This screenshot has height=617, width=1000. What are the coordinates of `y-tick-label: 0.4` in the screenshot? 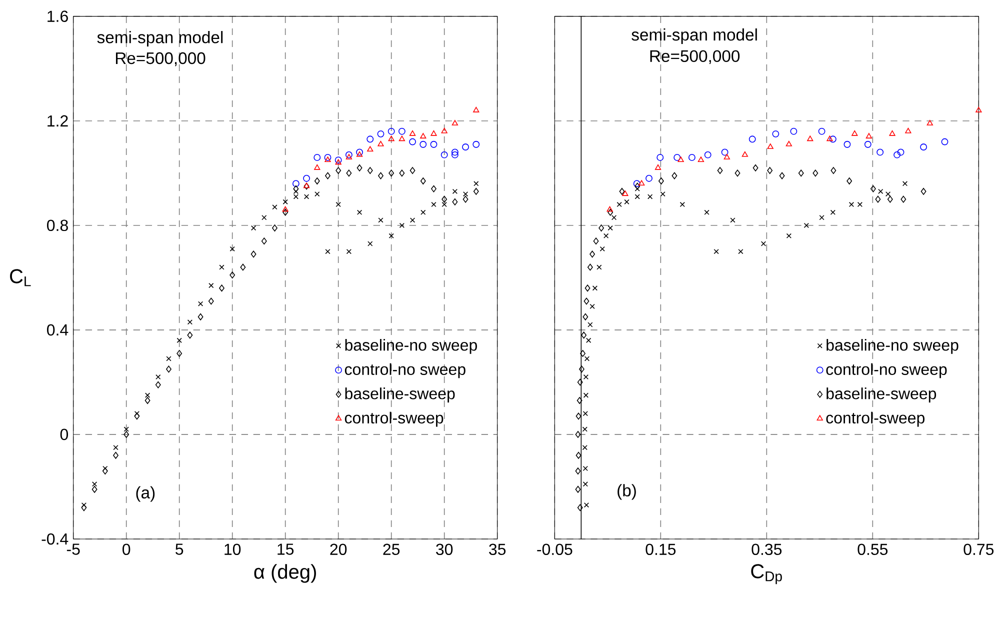 It's located at (57, 330).